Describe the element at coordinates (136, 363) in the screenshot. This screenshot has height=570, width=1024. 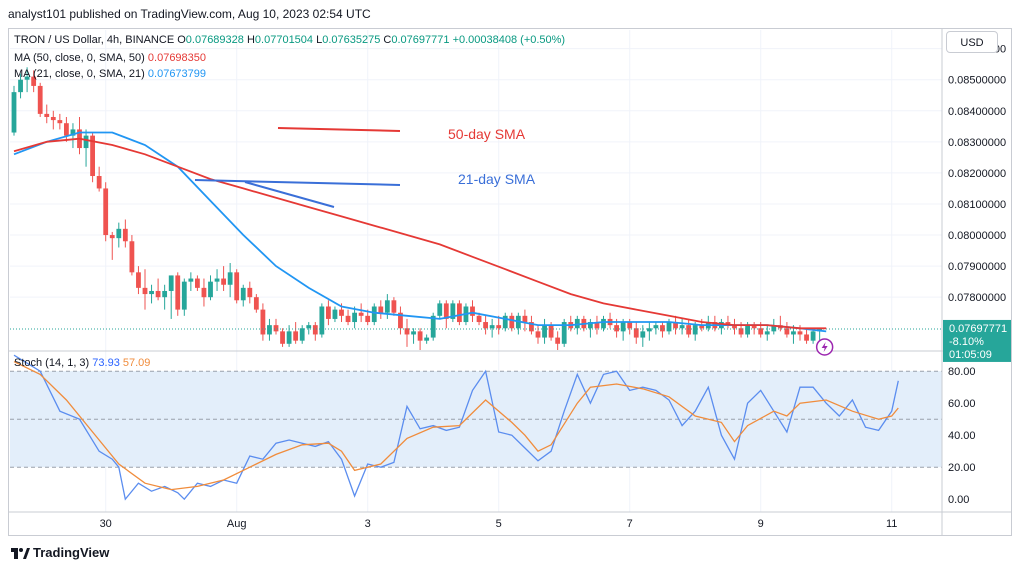
I see `stoch-d-value: 57.09` at that location.